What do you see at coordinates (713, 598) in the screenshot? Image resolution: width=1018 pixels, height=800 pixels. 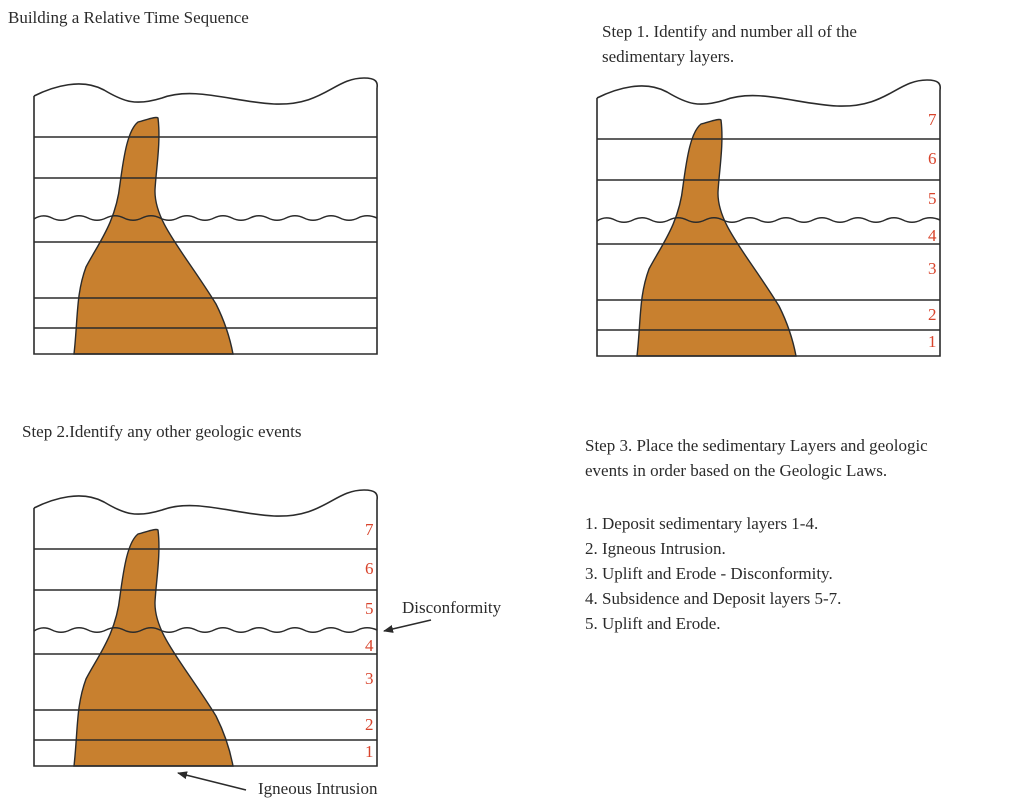 I see `list-item: 4. Subsidence and Deposit layers 5-7.` at bounding box center [713, 598].